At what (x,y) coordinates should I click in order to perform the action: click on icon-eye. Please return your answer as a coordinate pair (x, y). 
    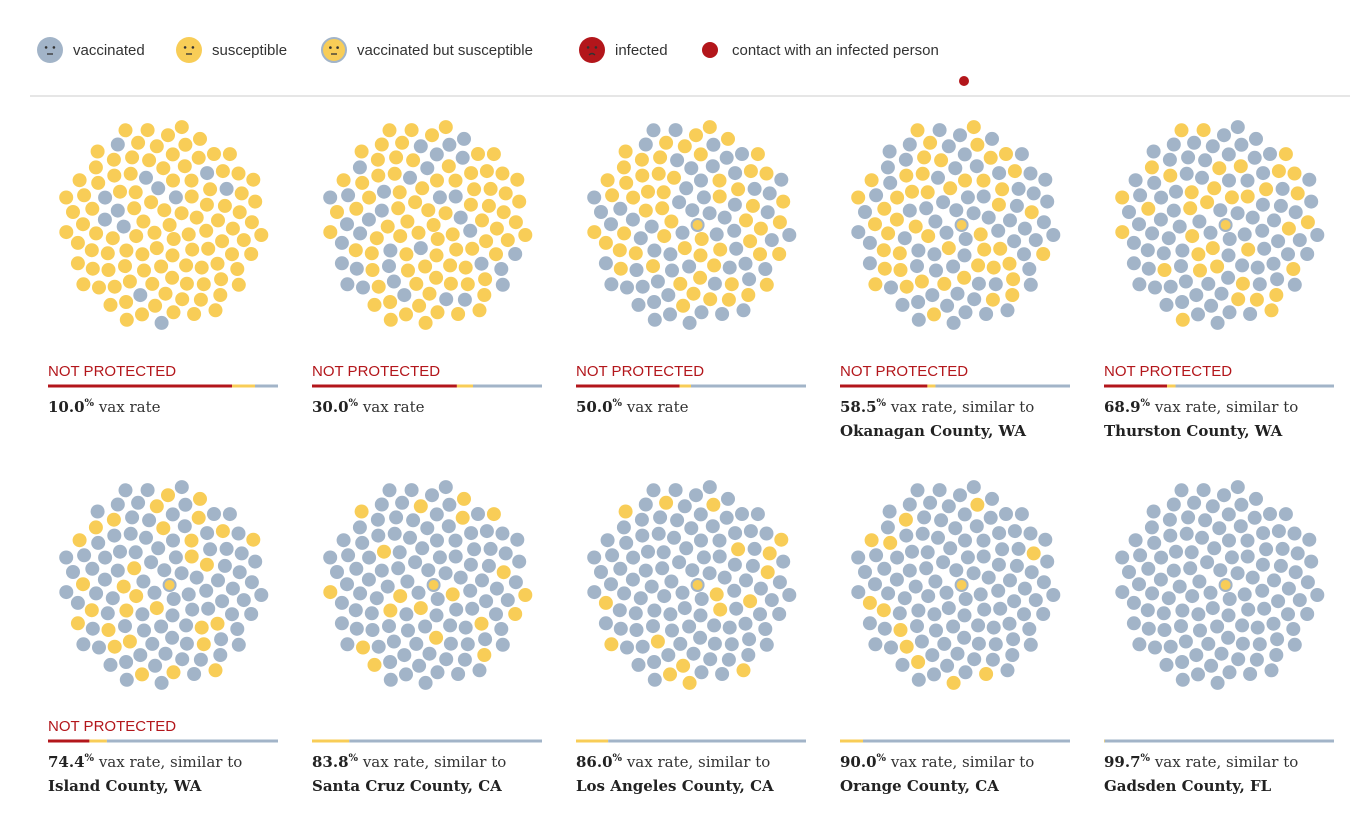
    Looking at the image, I should click on (588, 47).